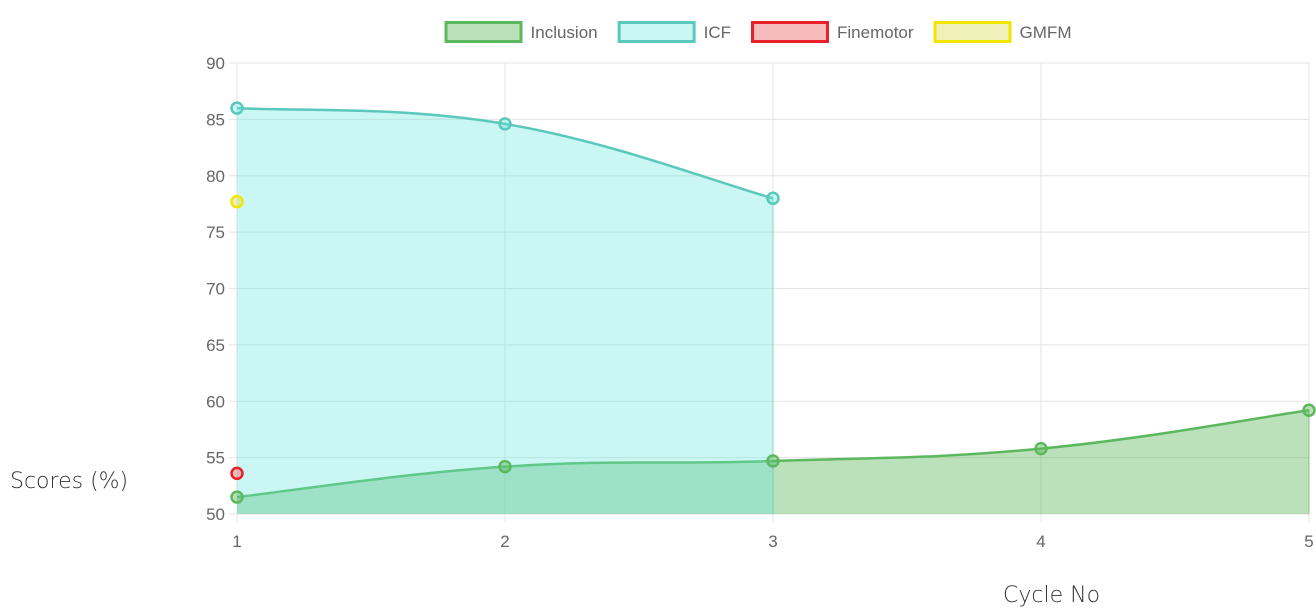 The height and width of the screenshot is (614, 1316). What do you see at coordinates (875, 32) in the screenshot?
I see `legend-label-finemotor: Finemotor` at bounding box center [875, 32].